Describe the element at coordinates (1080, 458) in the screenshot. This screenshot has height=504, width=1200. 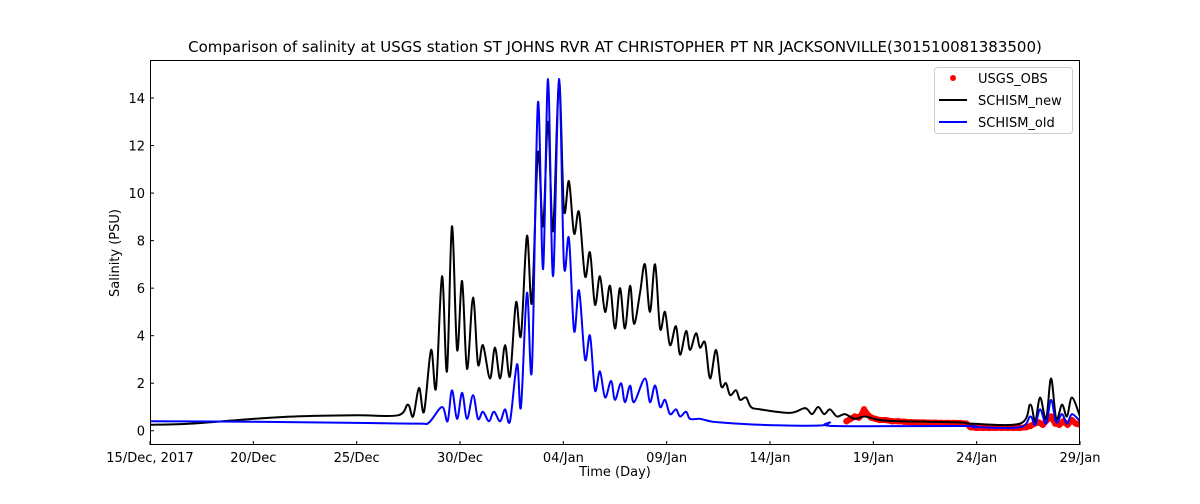
I see `x-tick-label: 29/Jan` at that location.